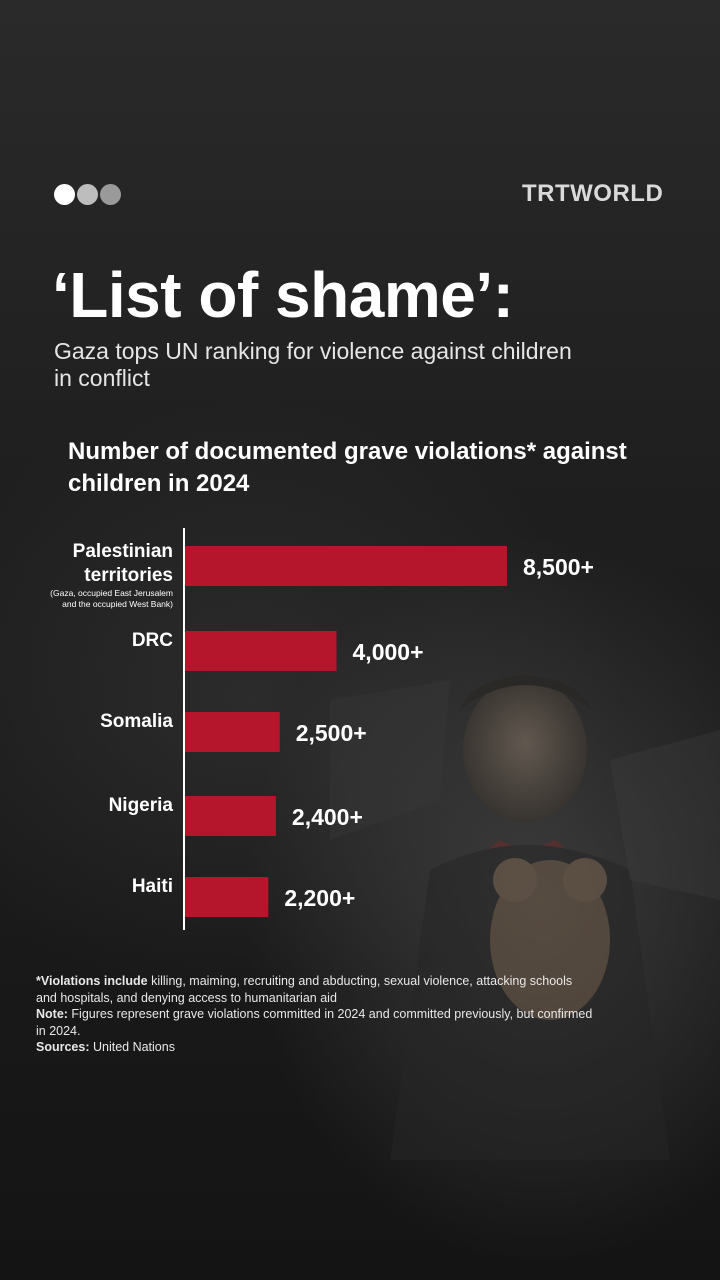 This screenshot has width=720, height=1280. I want to click on bar-value-label: 2,500+, so click(331, 733).